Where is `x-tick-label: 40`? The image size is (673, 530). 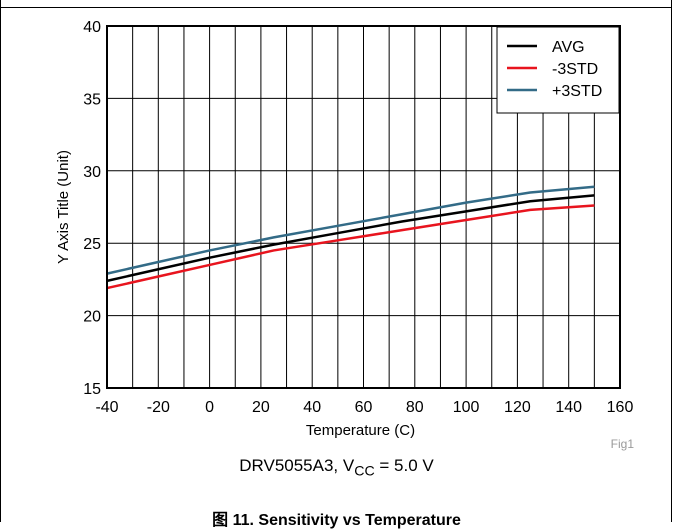 x-tick-label: 40 is located at coordinates (312, 407).